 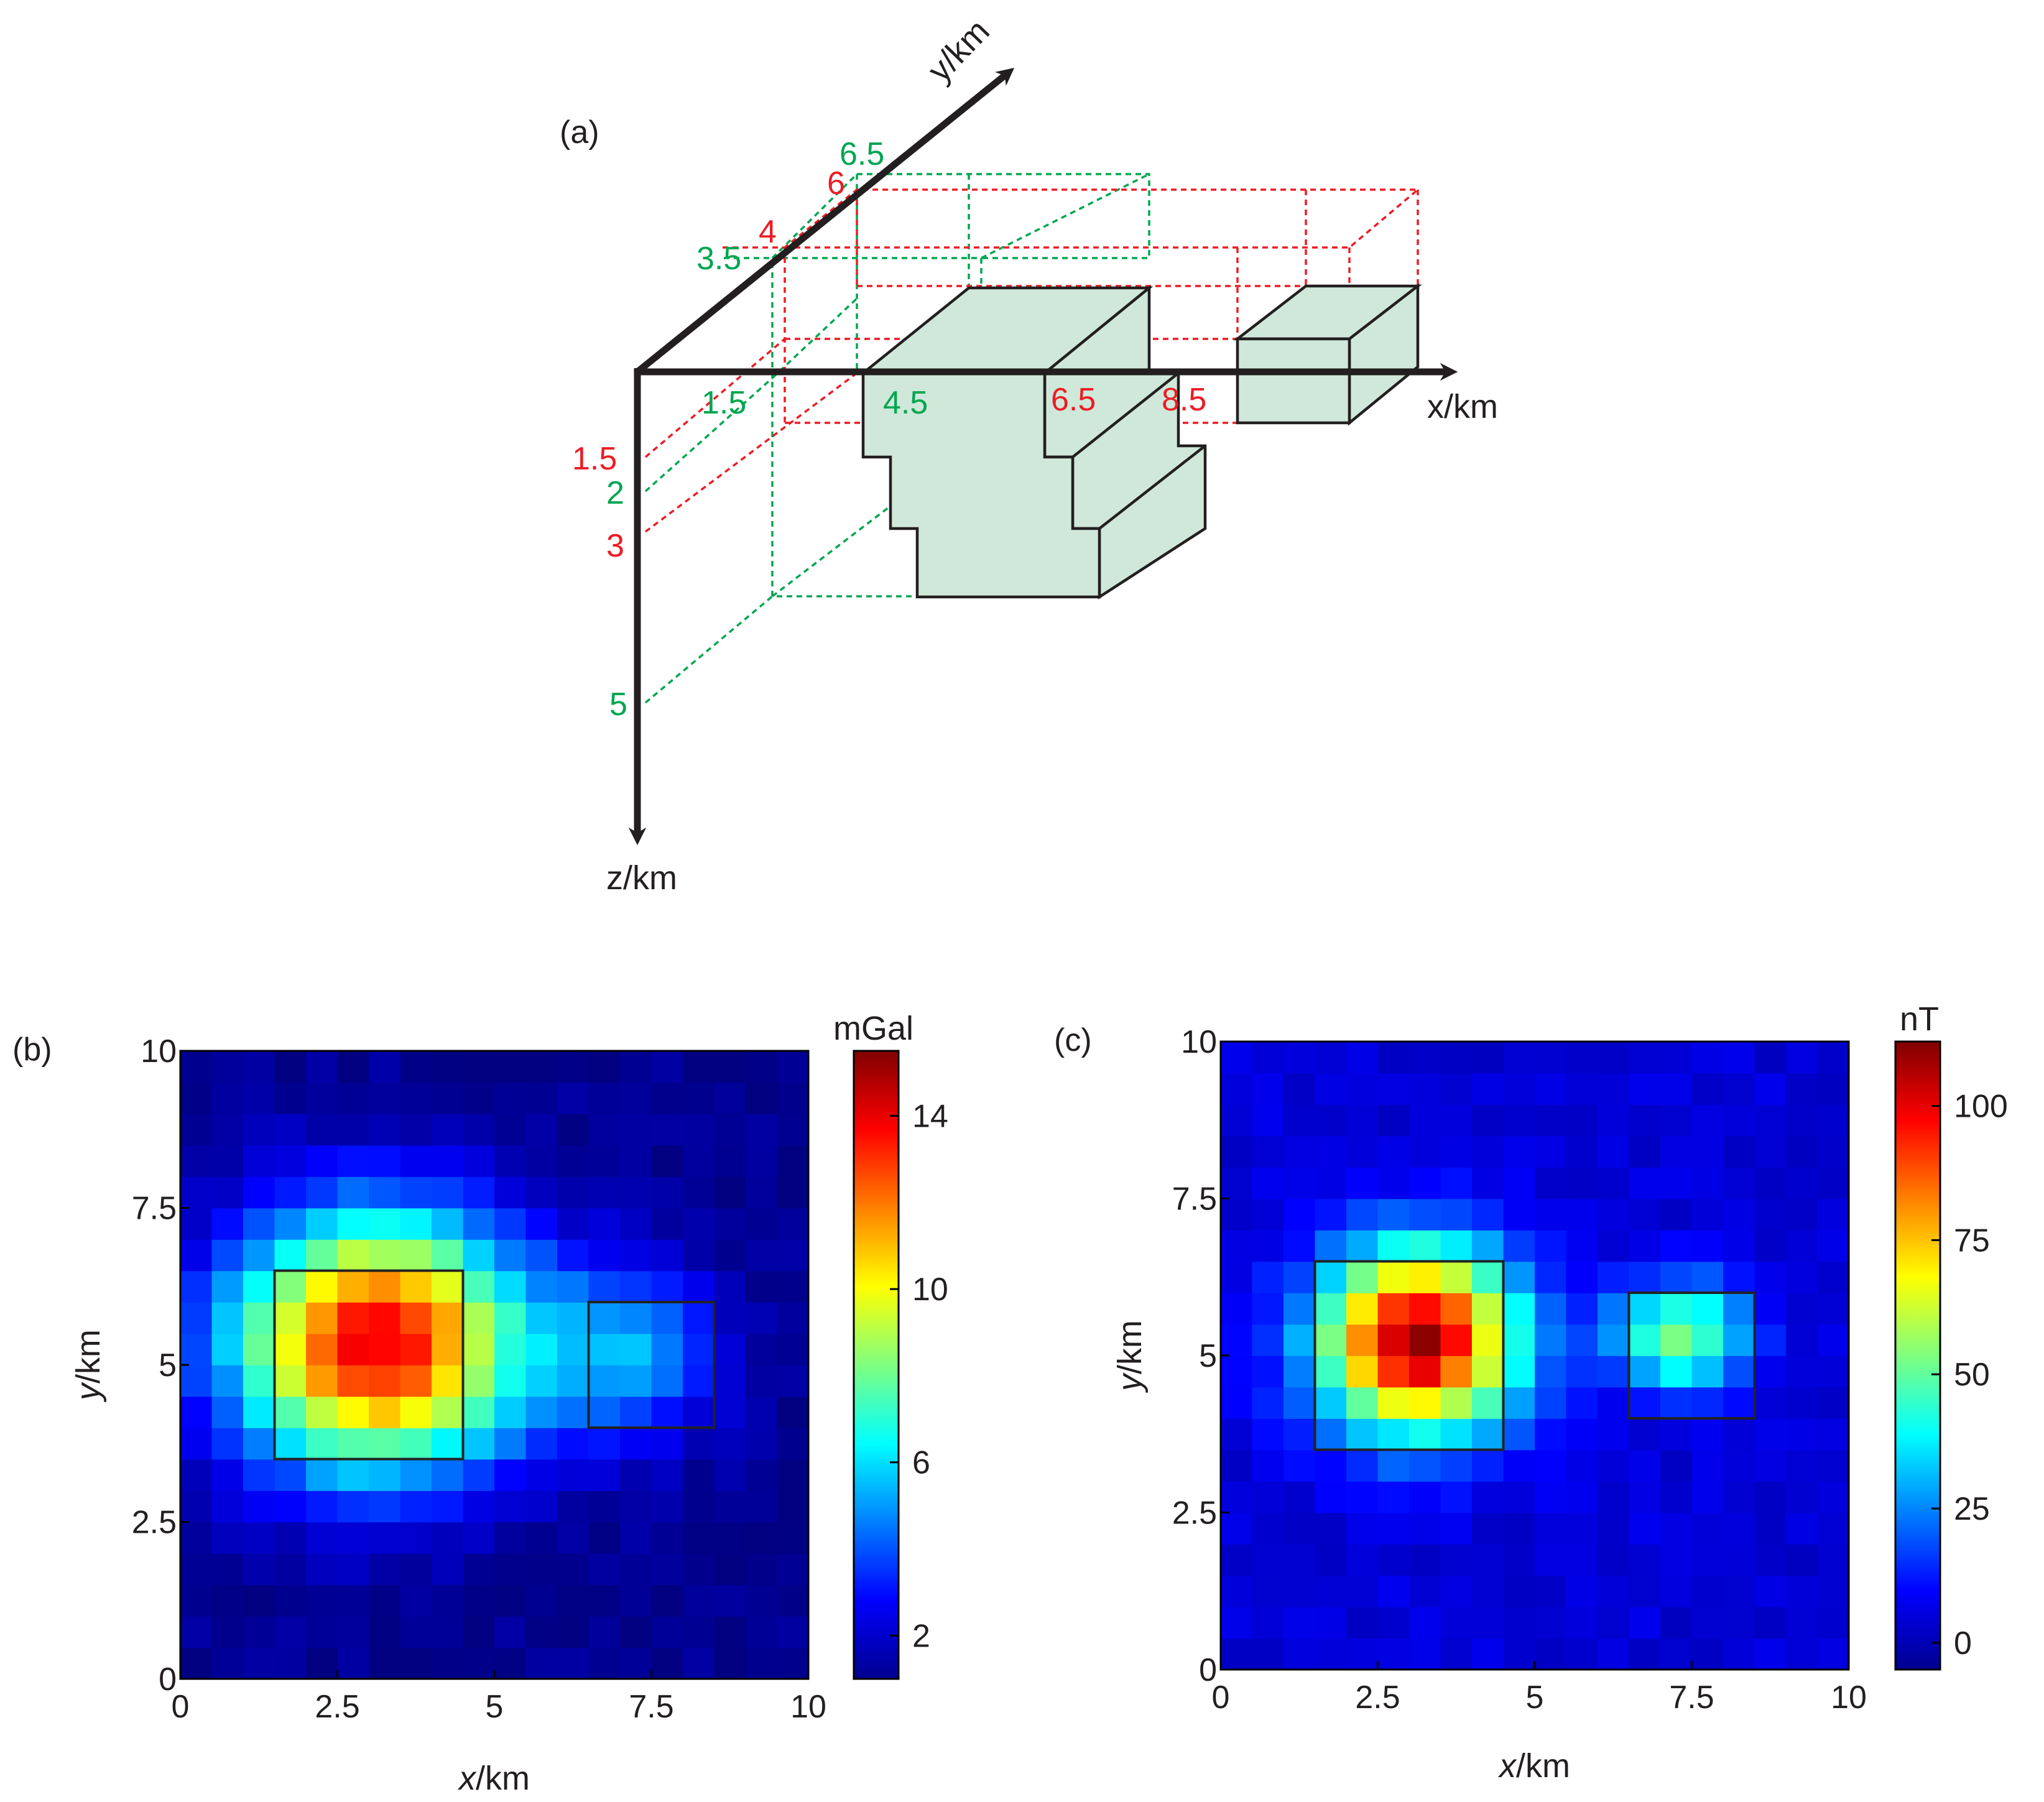 I want to click on colorbar-tick-label: 50, so click(x=1972, y=1375).